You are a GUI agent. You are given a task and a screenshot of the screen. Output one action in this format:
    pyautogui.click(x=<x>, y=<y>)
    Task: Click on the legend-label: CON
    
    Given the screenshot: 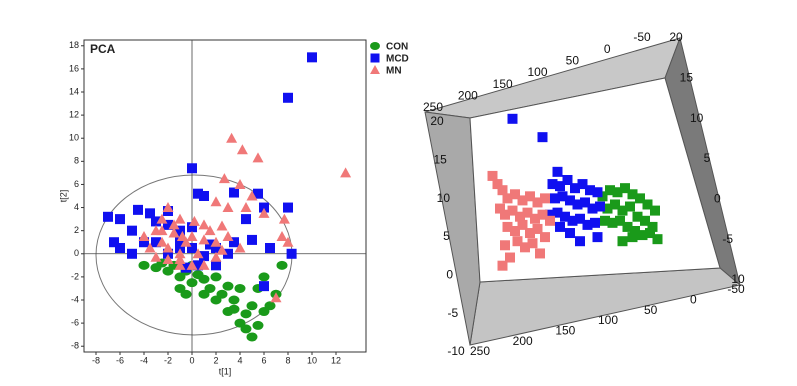 What is the action you would take?
    pyautogui.click(x=397, y=47)
    